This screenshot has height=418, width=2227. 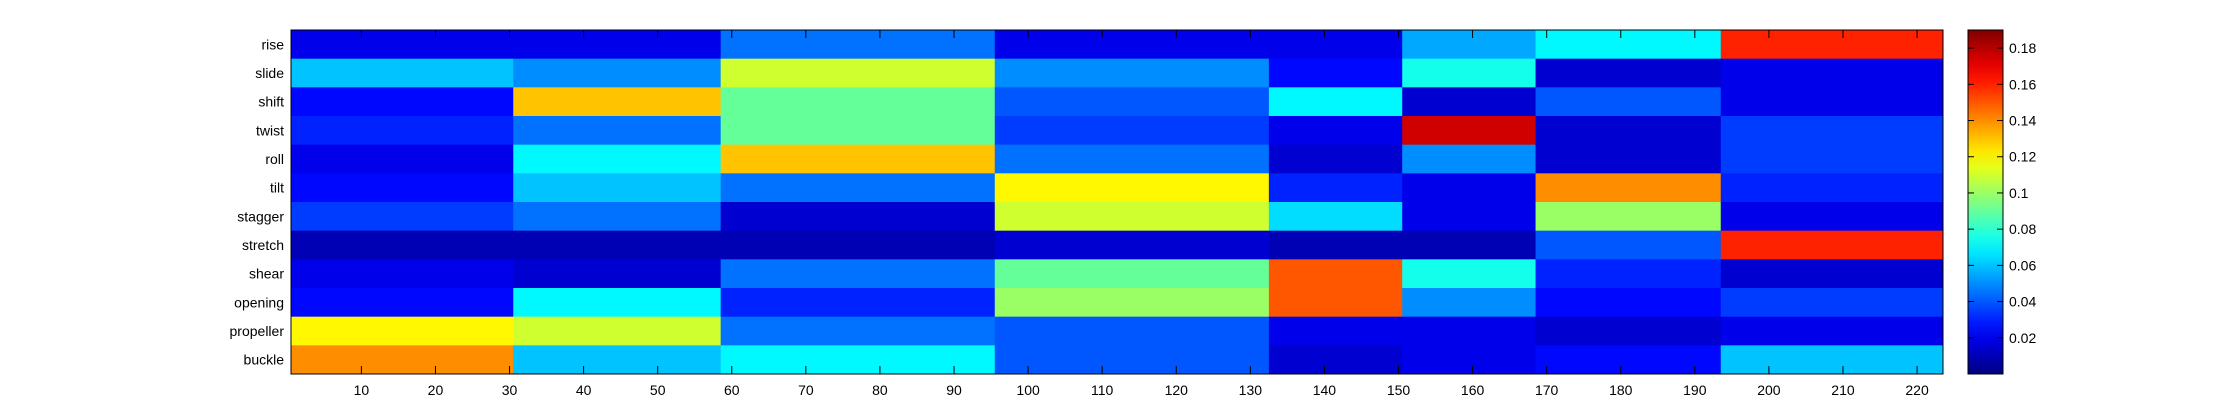 I want to click on heatmap-cell-tilt-seg5, so click(x=1335, y=188).